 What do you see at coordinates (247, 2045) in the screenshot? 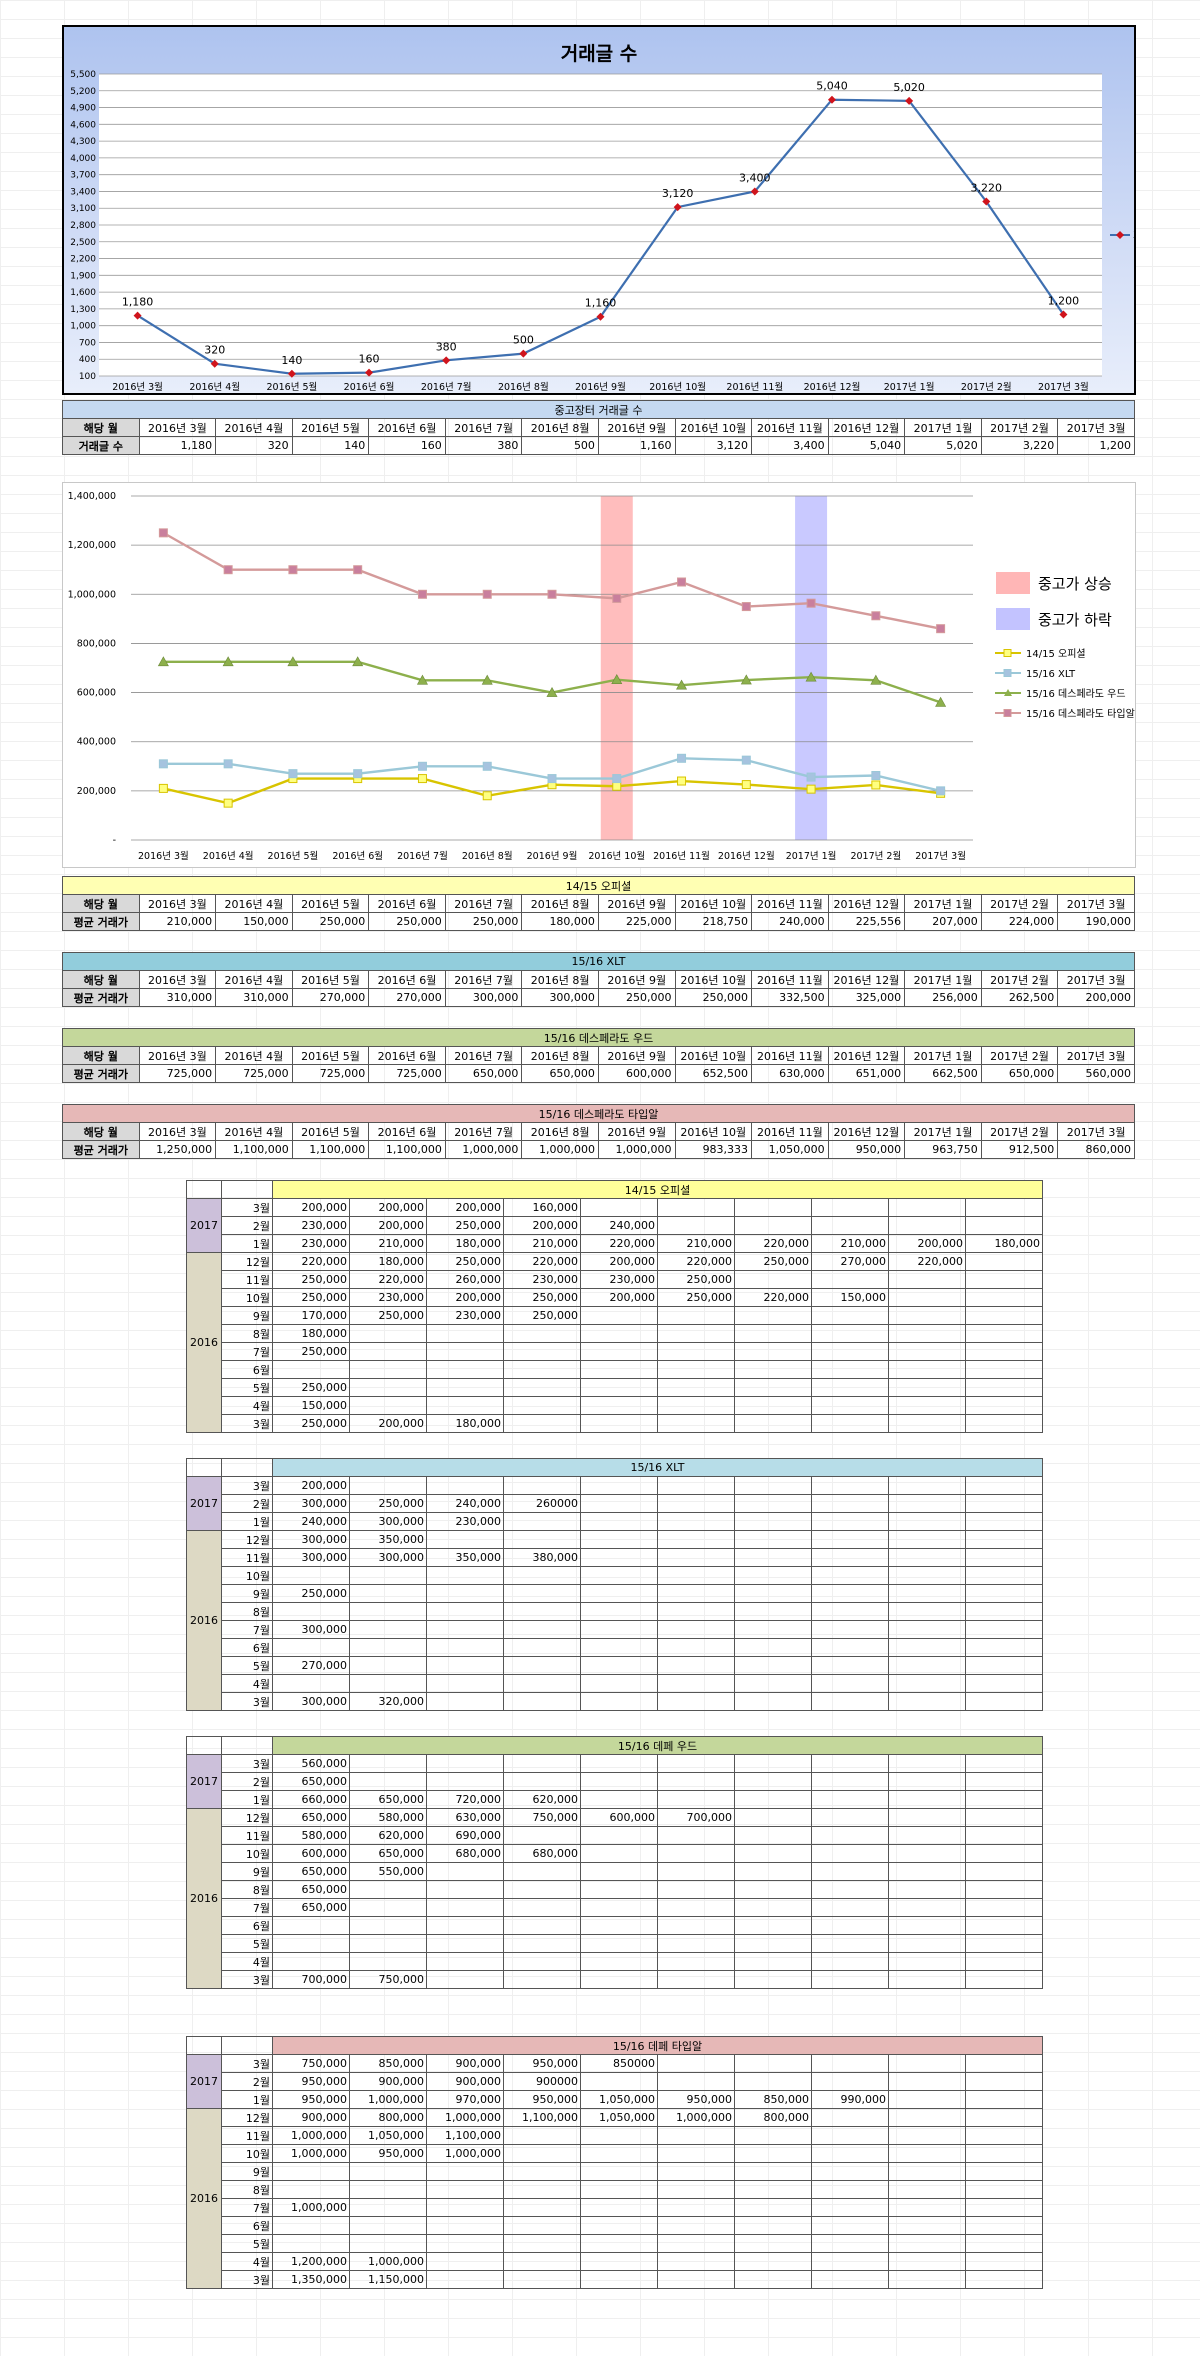
I see `blank-cell` at bounding box center [247, 2045].